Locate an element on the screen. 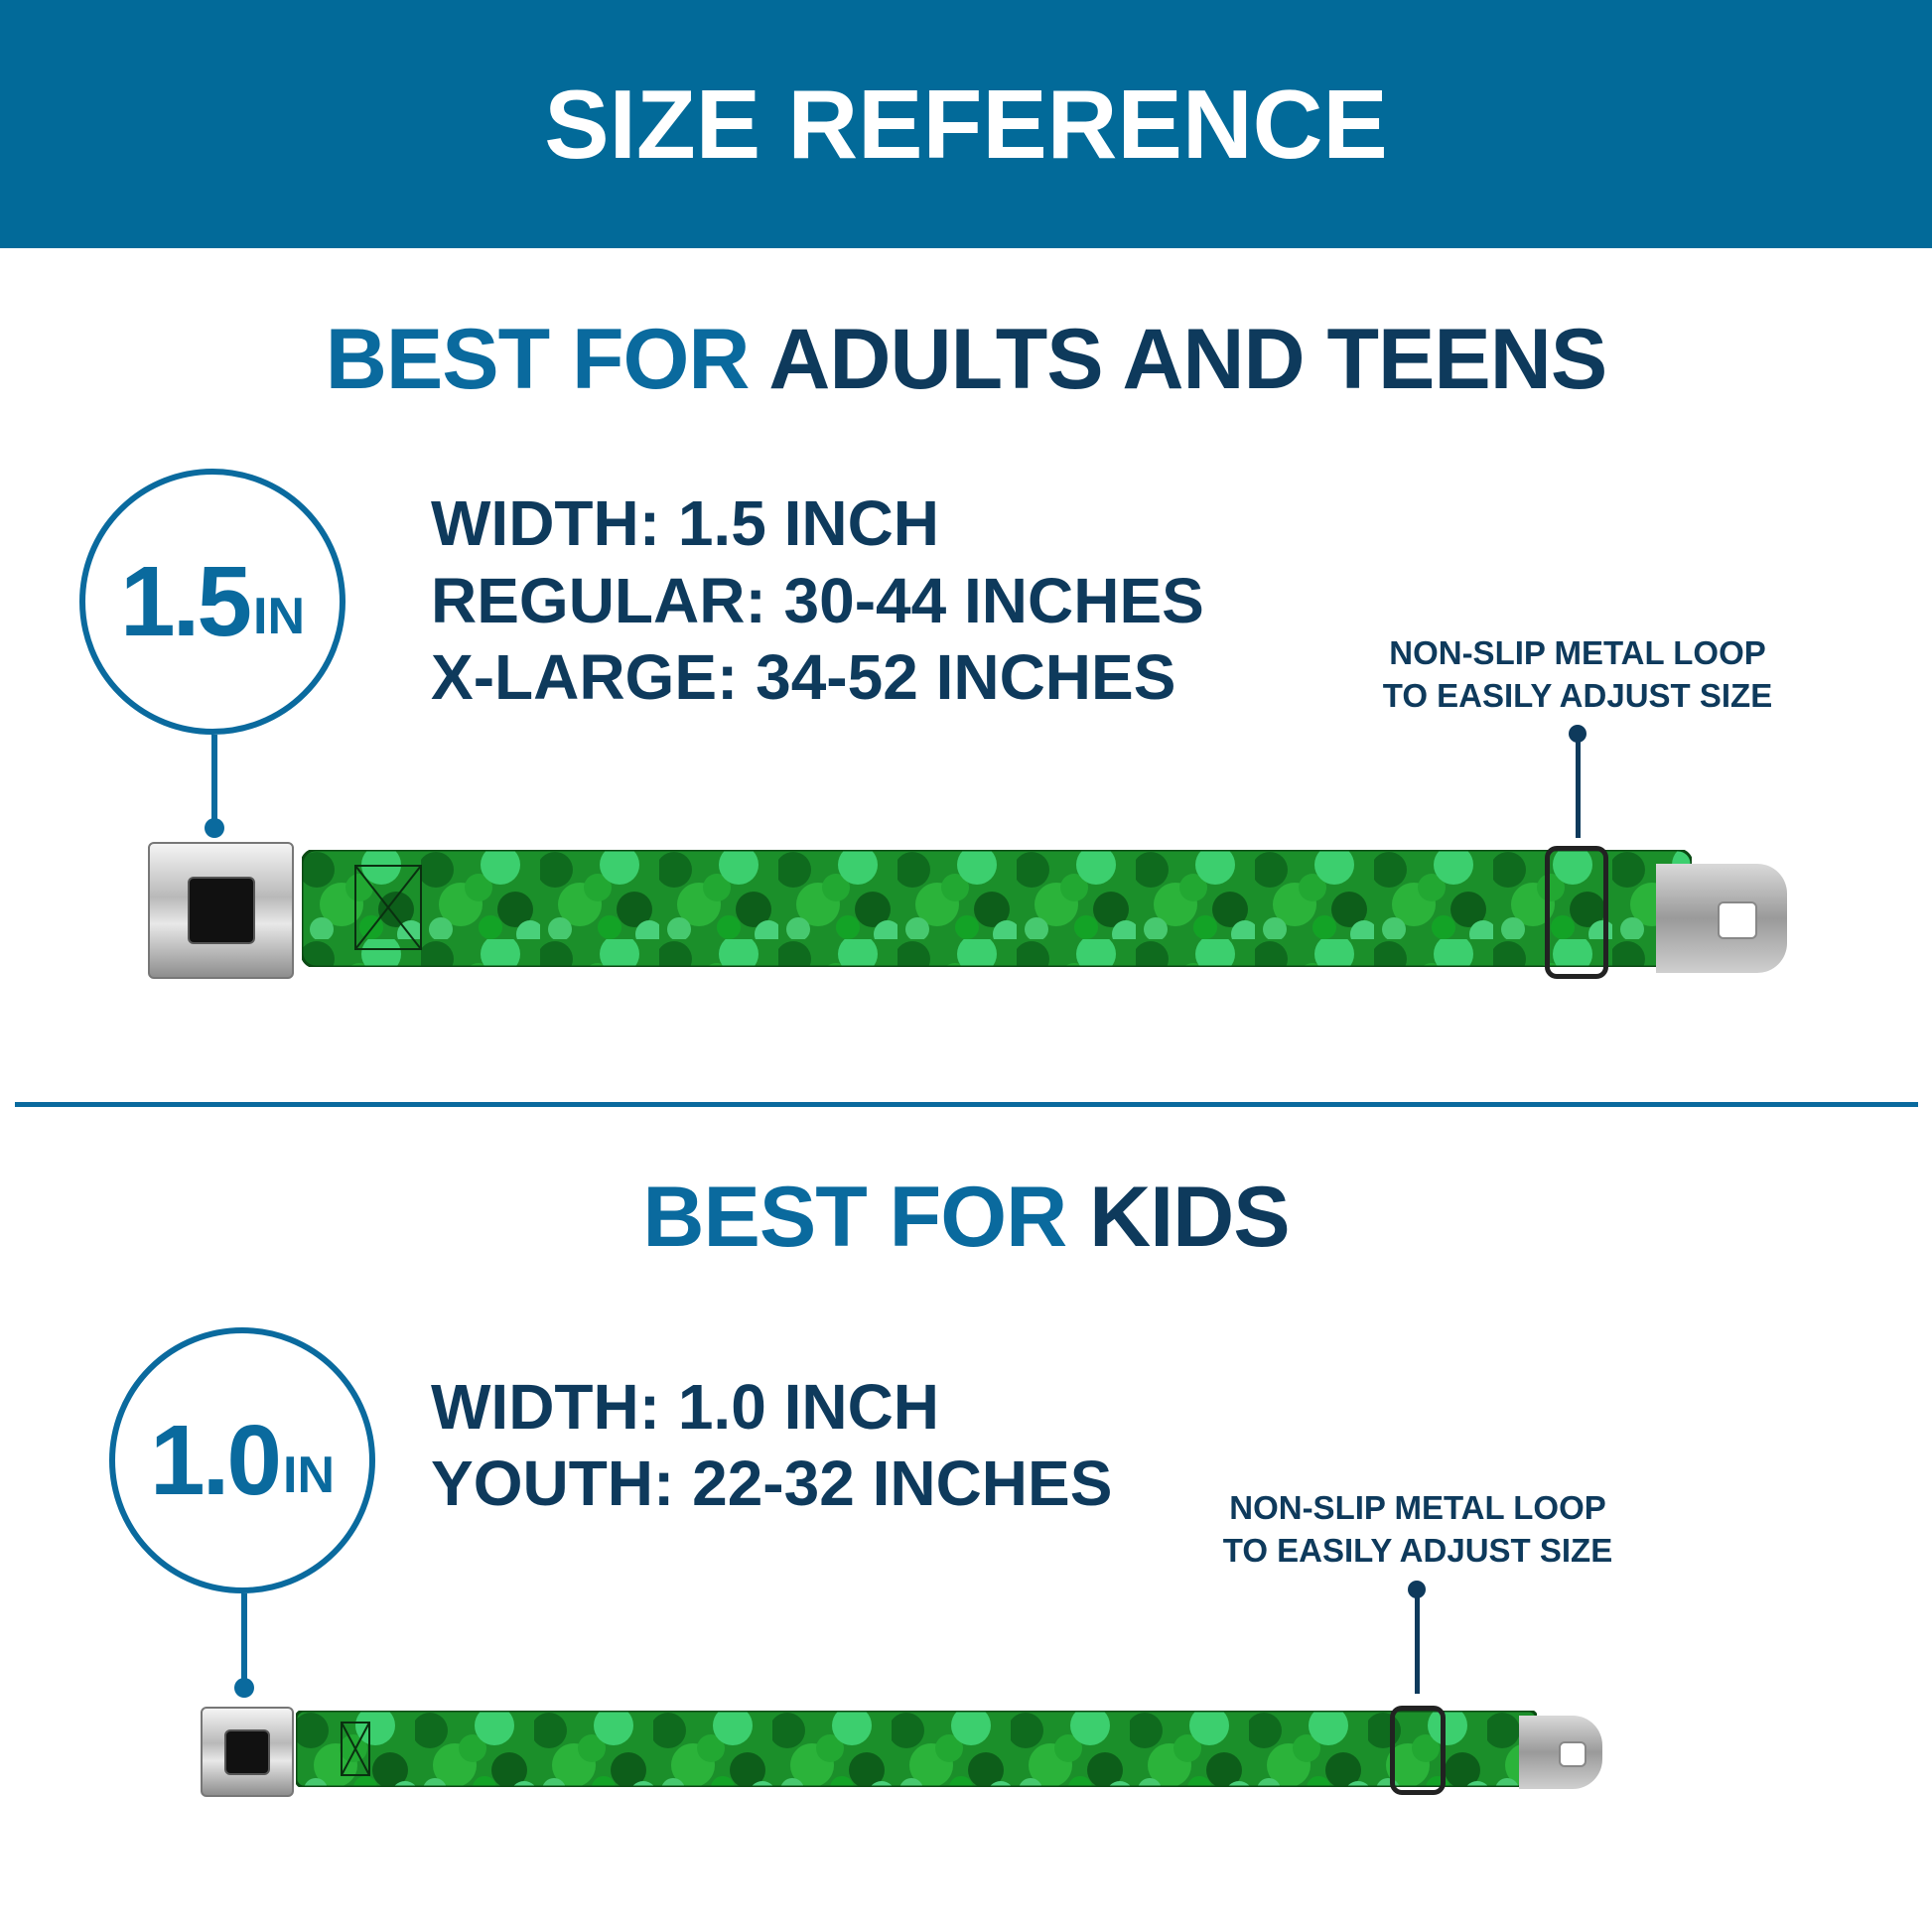  spec-youth: YOUTH: 22-32 INCHES is located at coordinates (772, 1483).